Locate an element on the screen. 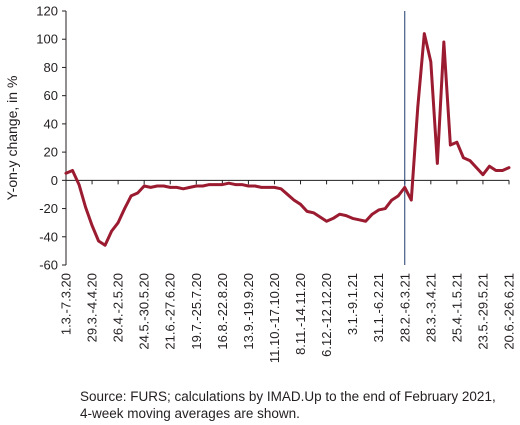 Image resolution: width=520 pixels, height=425 pixels. x-tick-label: 19.7.-25.7.20 is located at coordinates (196, 311).